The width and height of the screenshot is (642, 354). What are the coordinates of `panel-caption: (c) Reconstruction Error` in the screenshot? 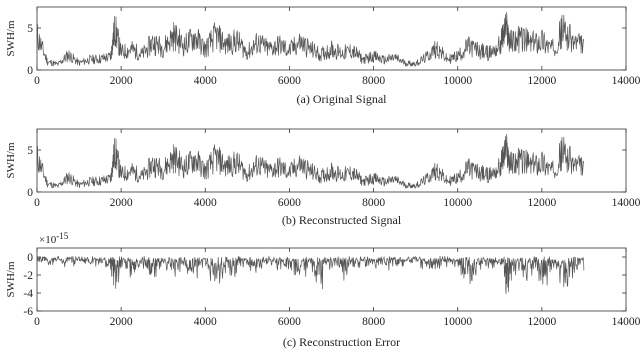 It's located at (341, 342).